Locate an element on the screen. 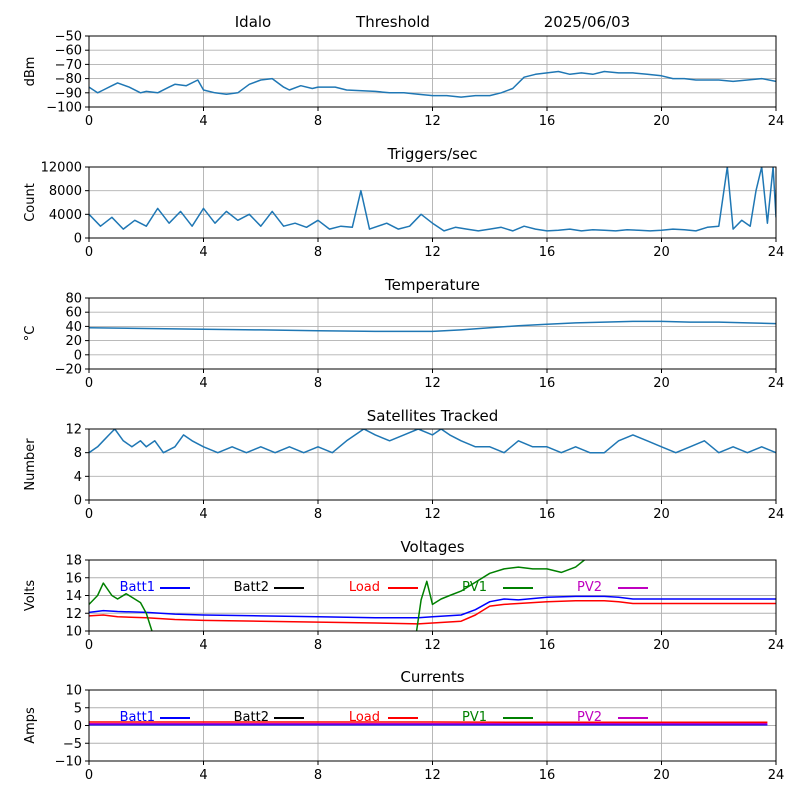  y-tick-label: −50 is located at coordinates (68, 37).